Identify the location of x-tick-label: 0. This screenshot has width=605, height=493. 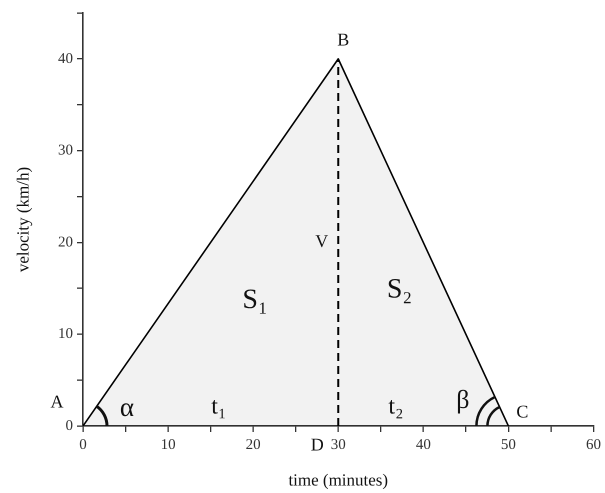
(83, 444).